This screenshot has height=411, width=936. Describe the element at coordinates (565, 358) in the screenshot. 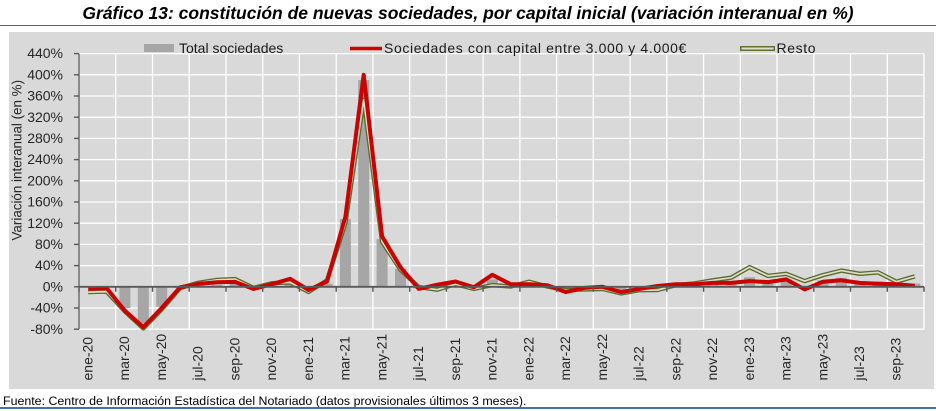

I see `svg-text: mar-22` at that location.